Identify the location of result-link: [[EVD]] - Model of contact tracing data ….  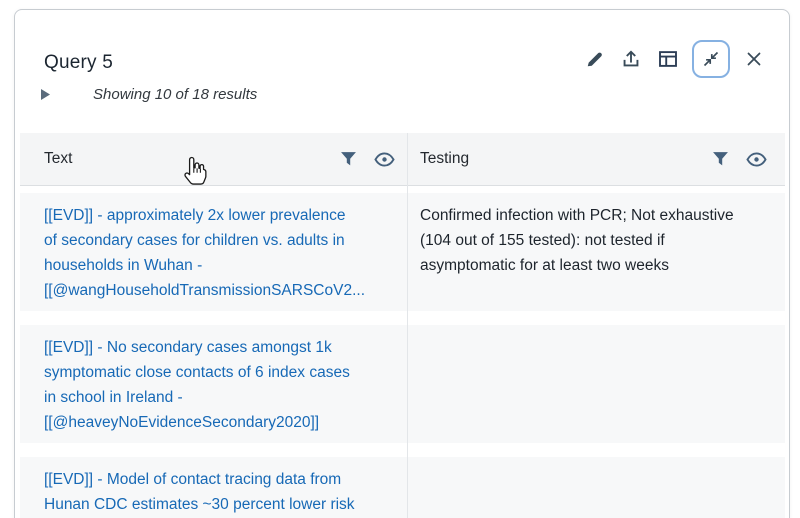
(199, 492).